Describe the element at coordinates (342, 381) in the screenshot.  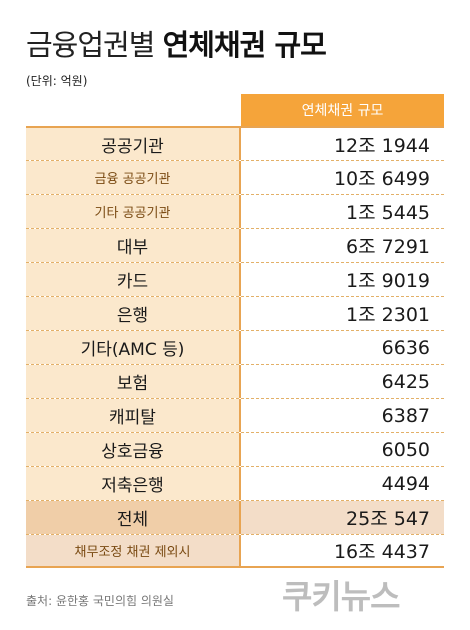
I see `row-value: 6425` at that location.